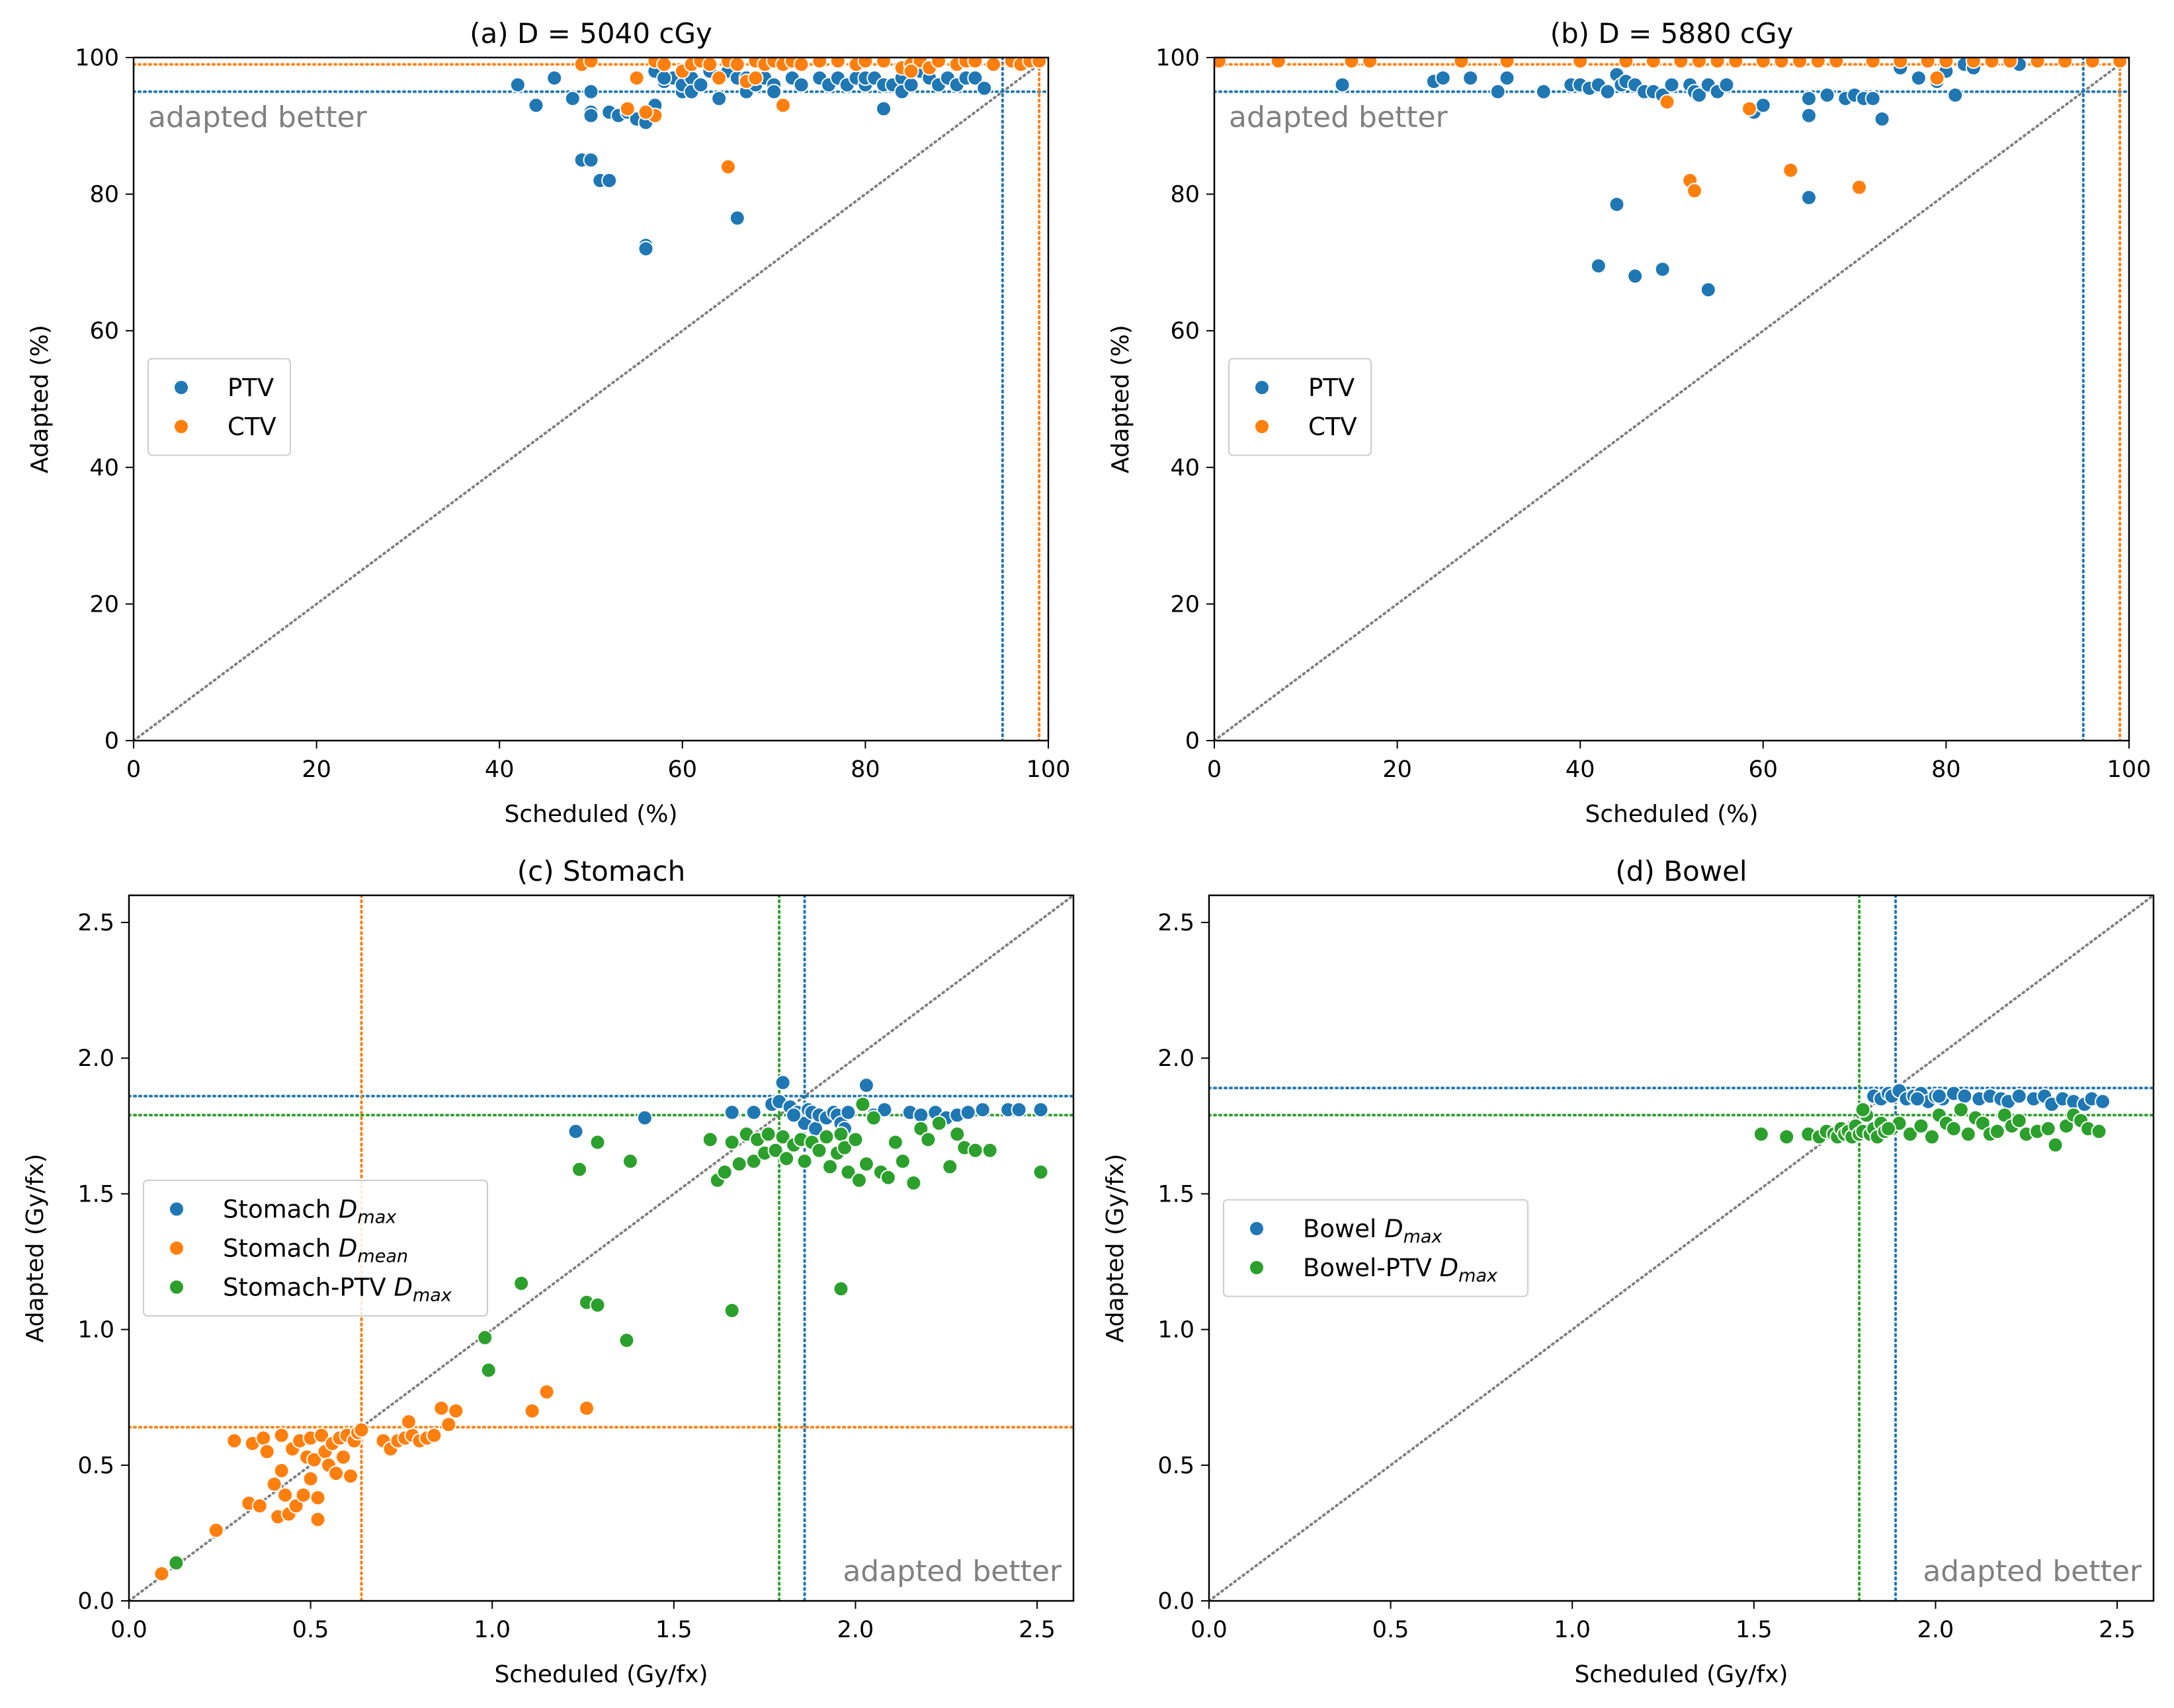  I want to click on y-tick-label: 2.0, so click(95, 1059).